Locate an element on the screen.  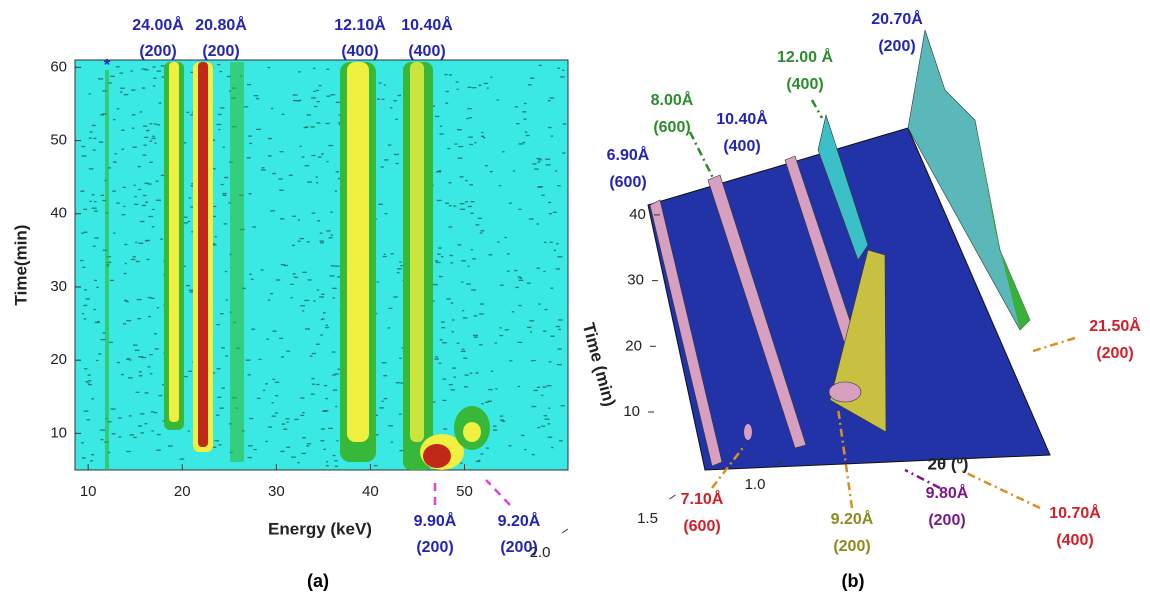
pointers-a is located at coordinates (472, 492).